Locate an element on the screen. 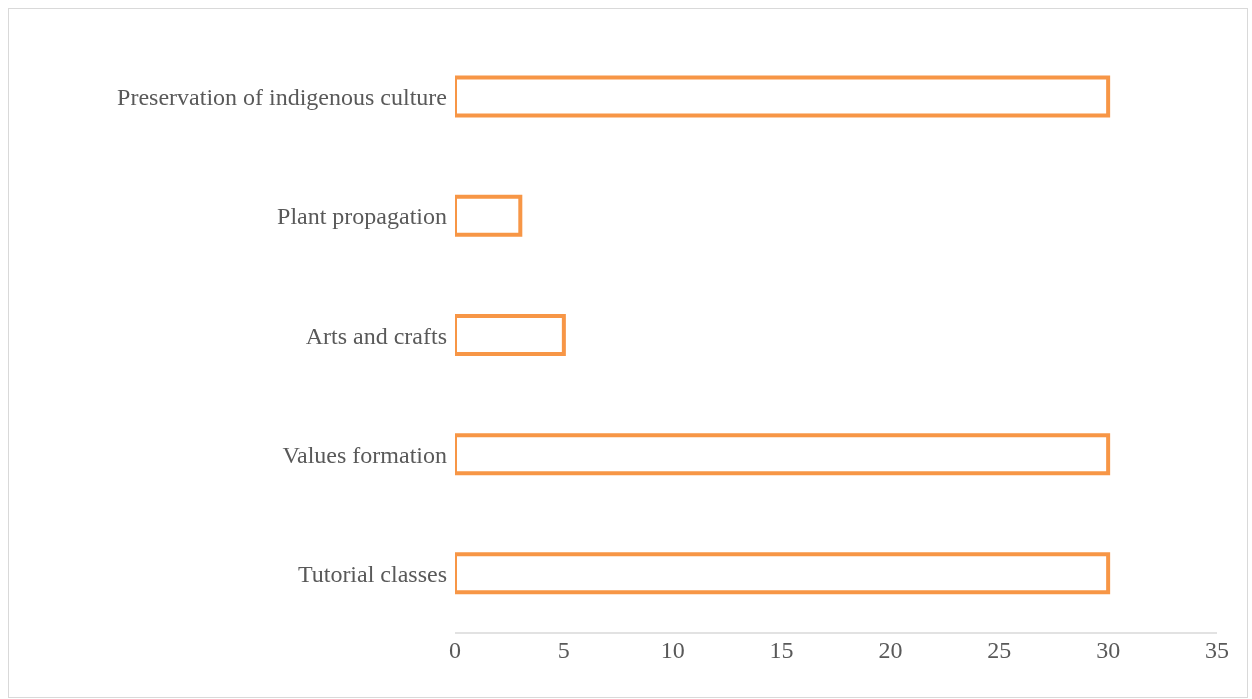 The height and width of the screenshot is (699, 1252). x-tick-label: 20 is located at coordinates (890, 650).